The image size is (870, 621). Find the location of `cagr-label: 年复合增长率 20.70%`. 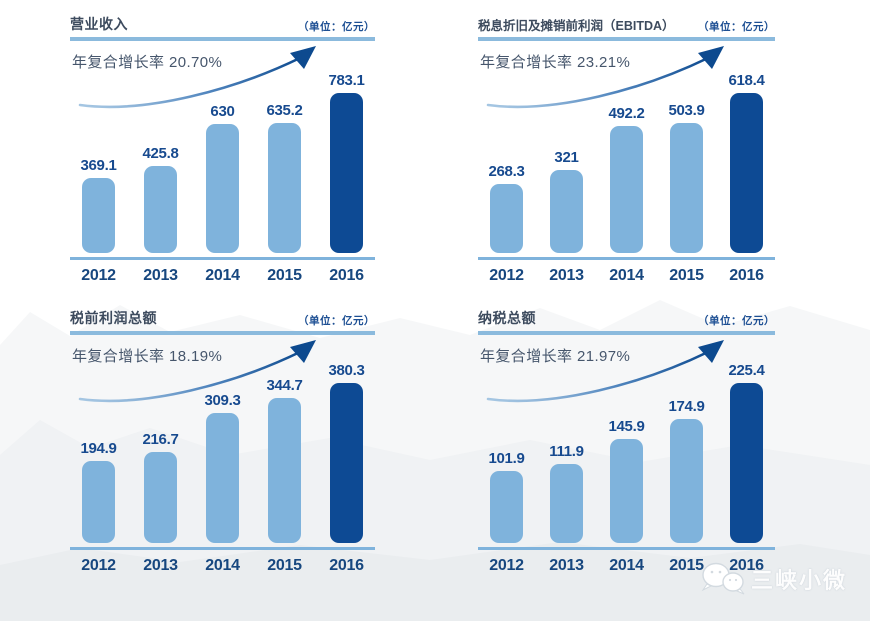

cagr-label: 年复合增长率 20.70% is located at coordinates (147, 62).